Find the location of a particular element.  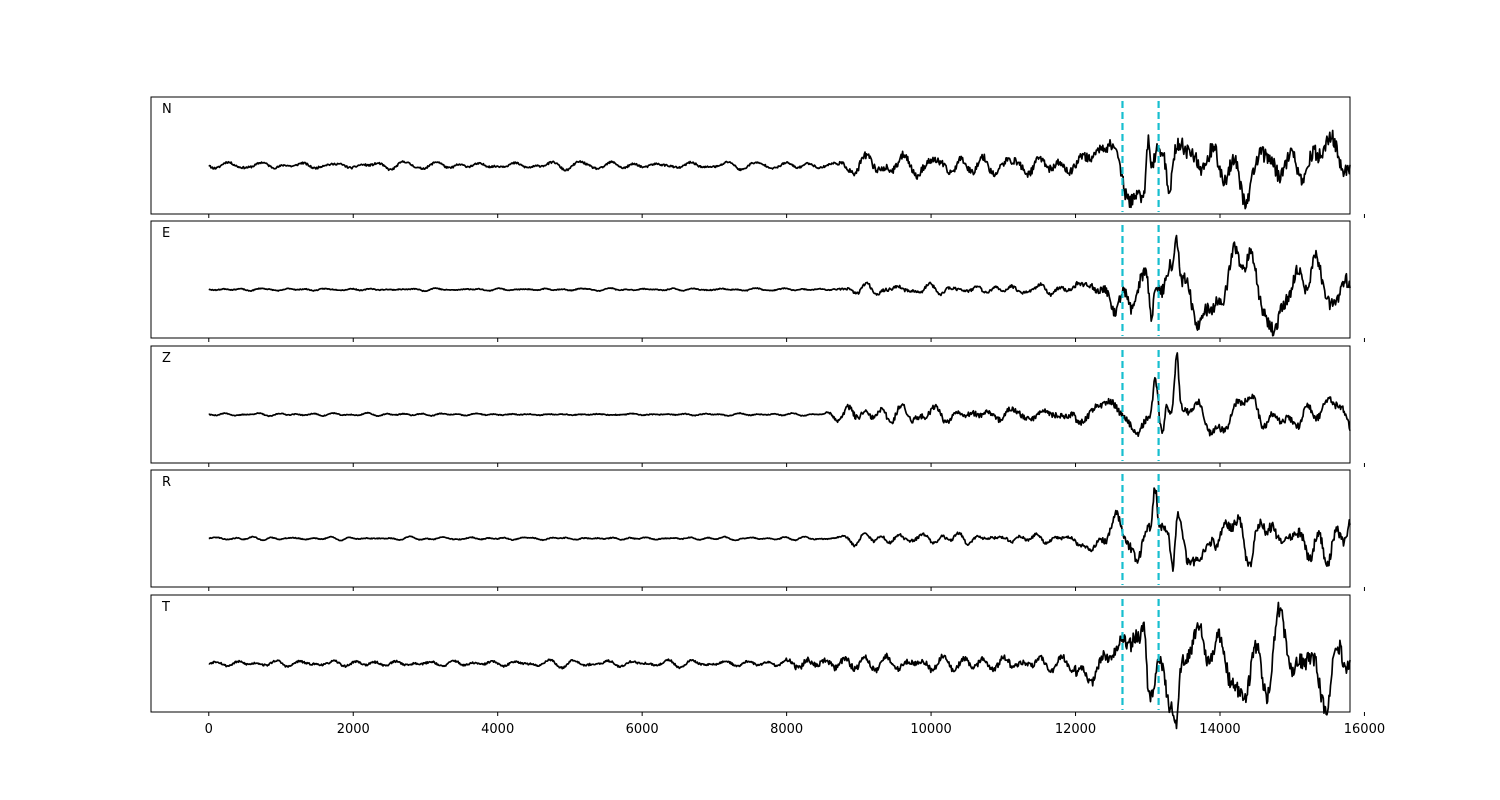

x-tick-label: 6000 is located at coordinates (642, 729).